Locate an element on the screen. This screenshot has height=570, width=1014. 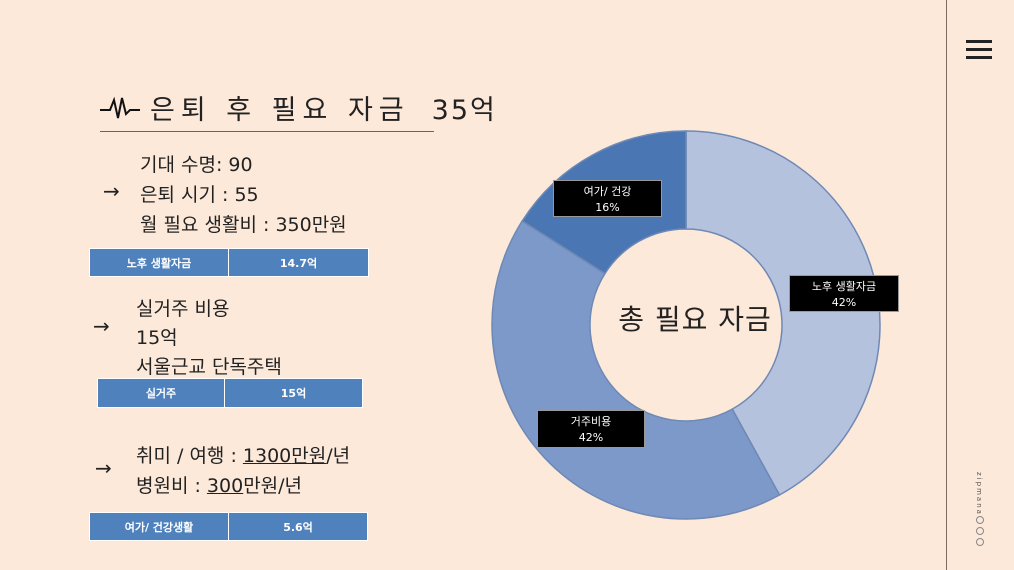
living-fund-band: 노후 생활자금 14.7억 is located at coordinates (229, 262).